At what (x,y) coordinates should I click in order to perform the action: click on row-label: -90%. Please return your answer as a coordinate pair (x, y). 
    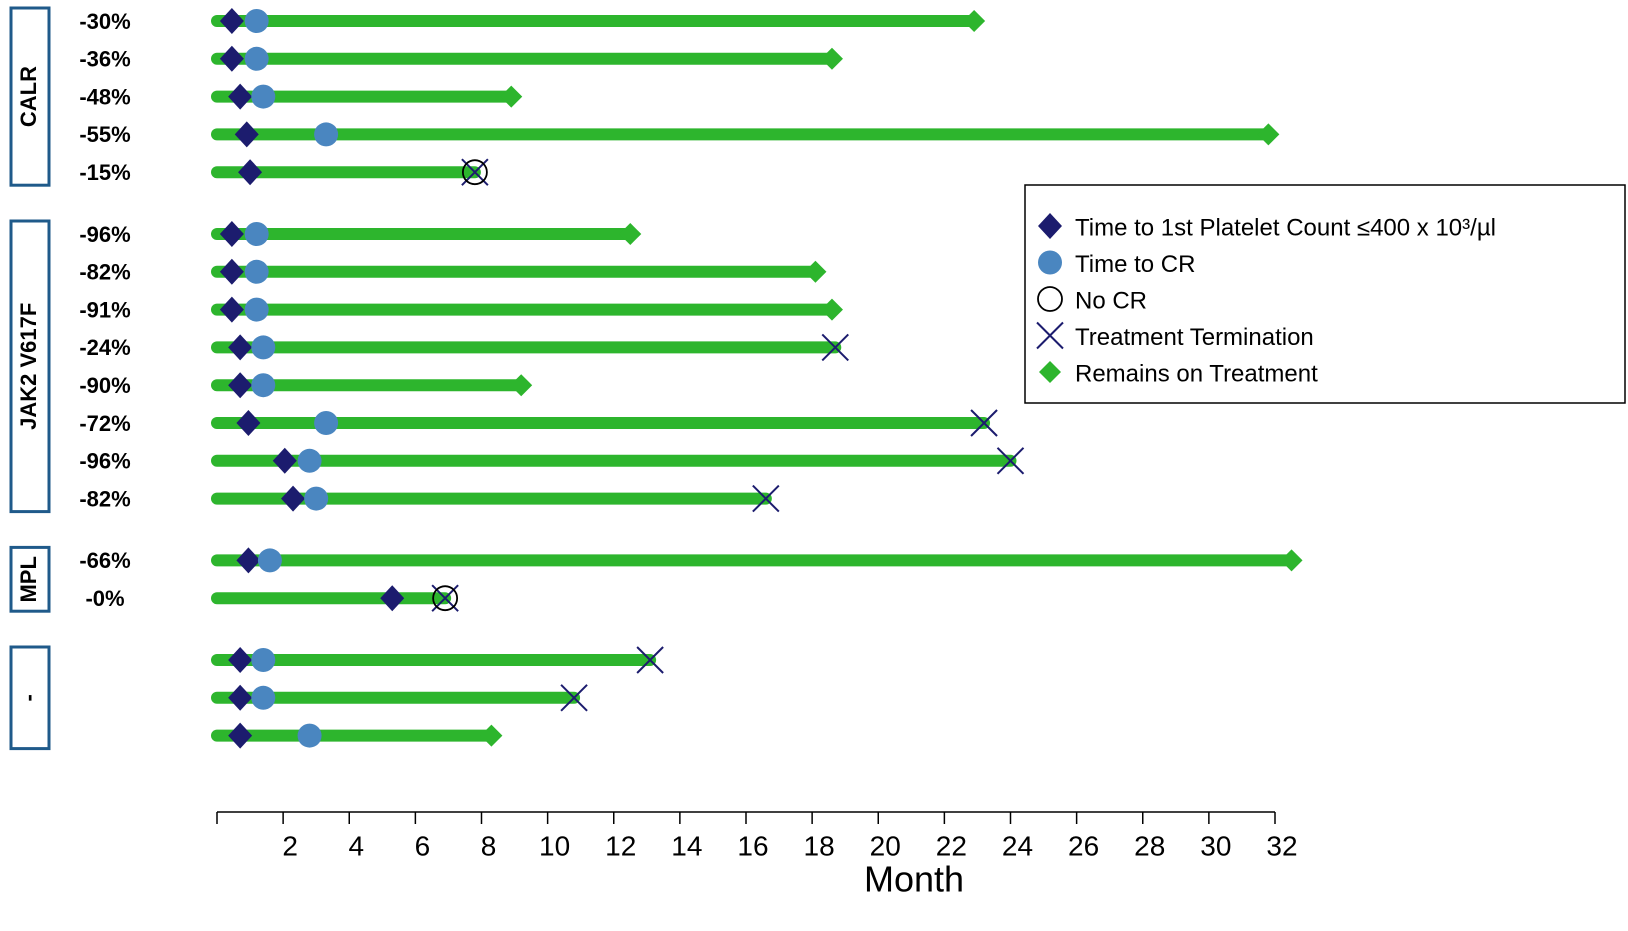
    Looking at the image, I should click on (104, 385).